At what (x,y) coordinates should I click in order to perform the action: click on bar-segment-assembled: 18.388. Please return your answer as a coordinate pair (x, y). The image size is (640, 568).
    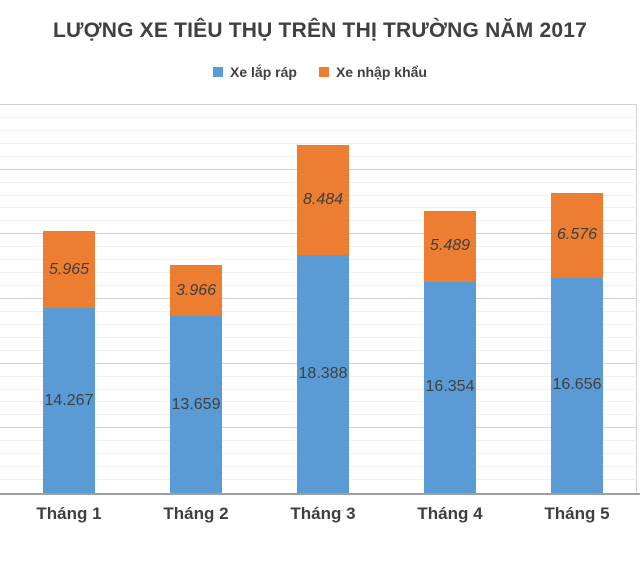
    Looking at the image, I should click on (323, 374).